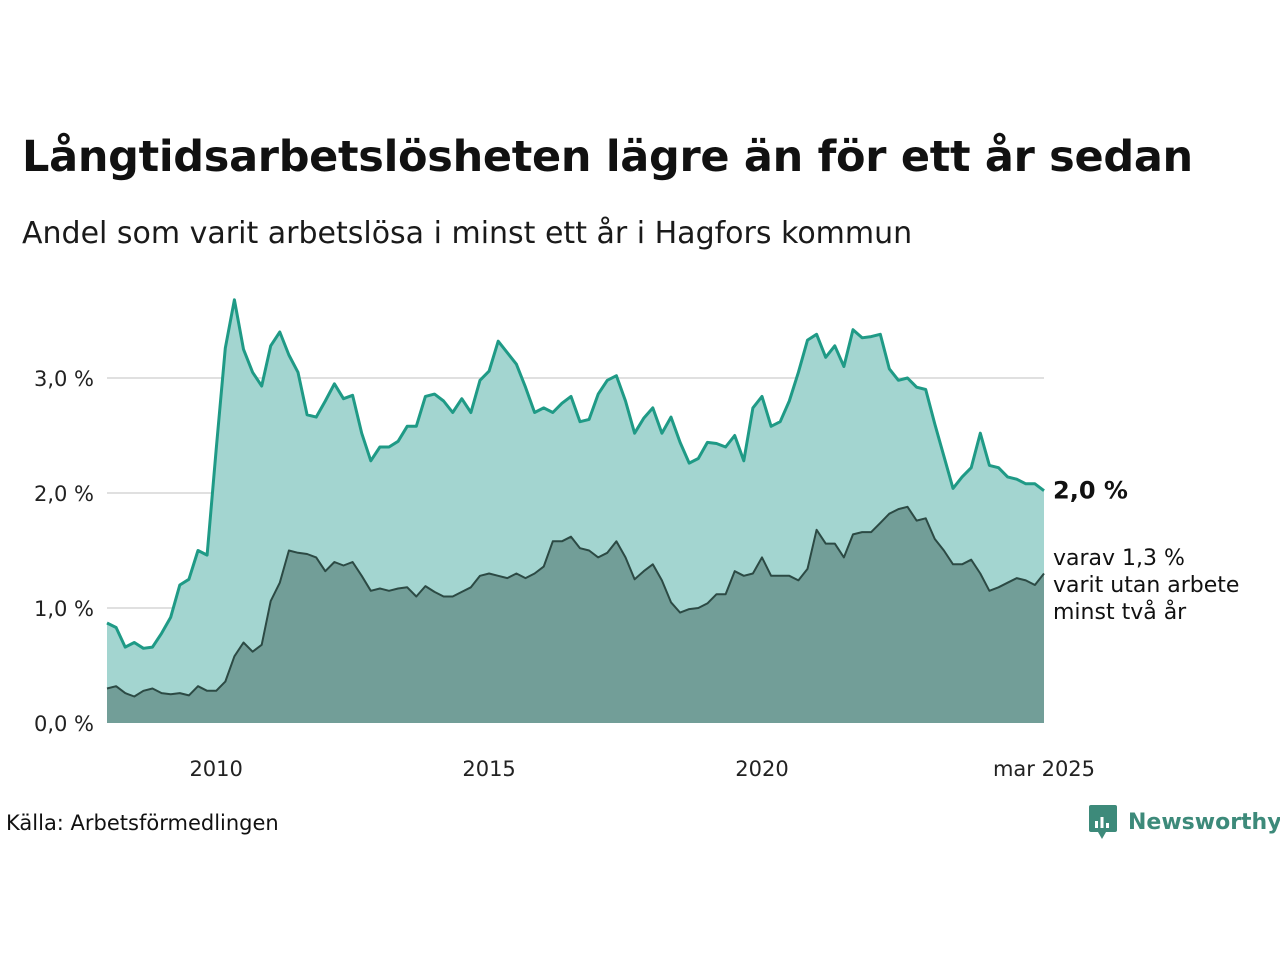 Image resolution: width=1280 pixels, height=960 pixels. What do you see at coordinates (64, 551) in the screenshot?
I see `y-axis-ticks: 0,0 % 1,0 % 2,0 % 3,0 %` at bounding box center [64, 551].